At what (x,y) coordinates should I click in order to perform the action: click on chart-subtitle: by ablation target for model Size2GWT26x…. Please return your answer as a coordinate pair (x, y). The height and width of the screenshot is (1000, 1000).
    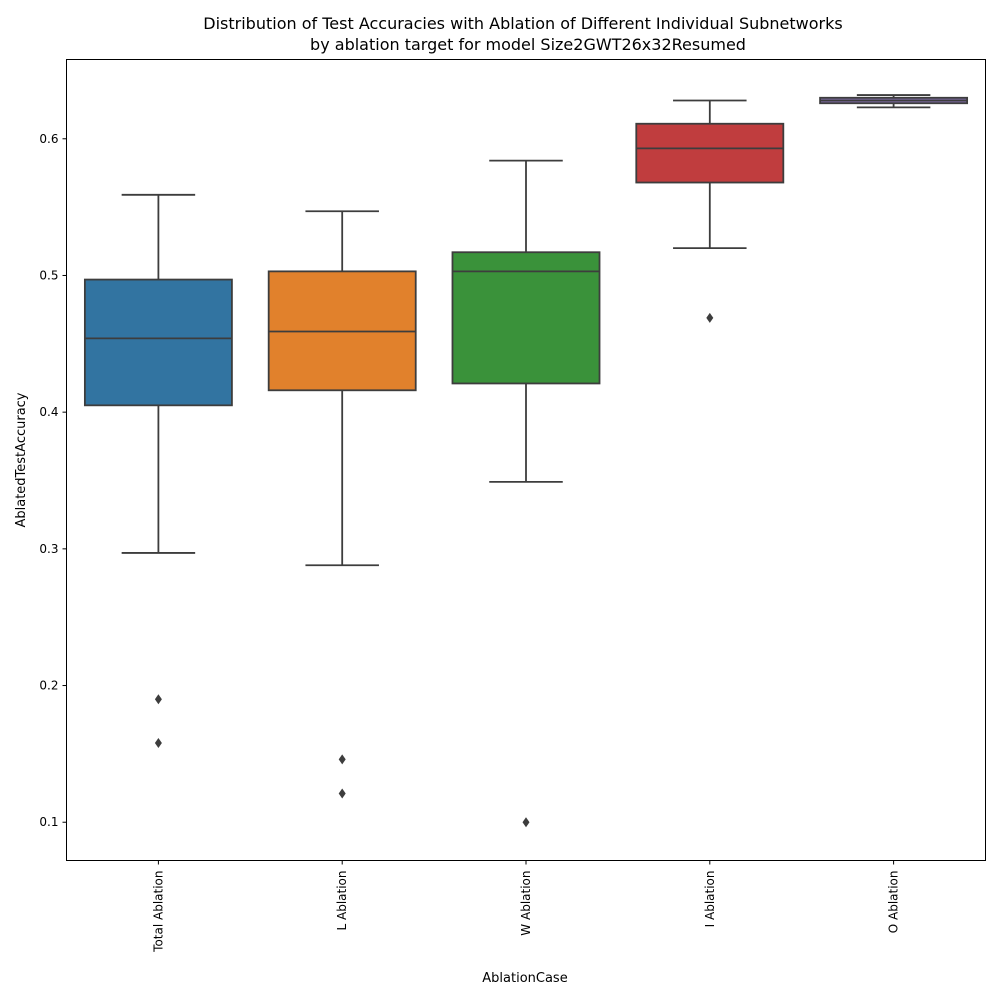
    Looking at the image, I should click on (528, 44).